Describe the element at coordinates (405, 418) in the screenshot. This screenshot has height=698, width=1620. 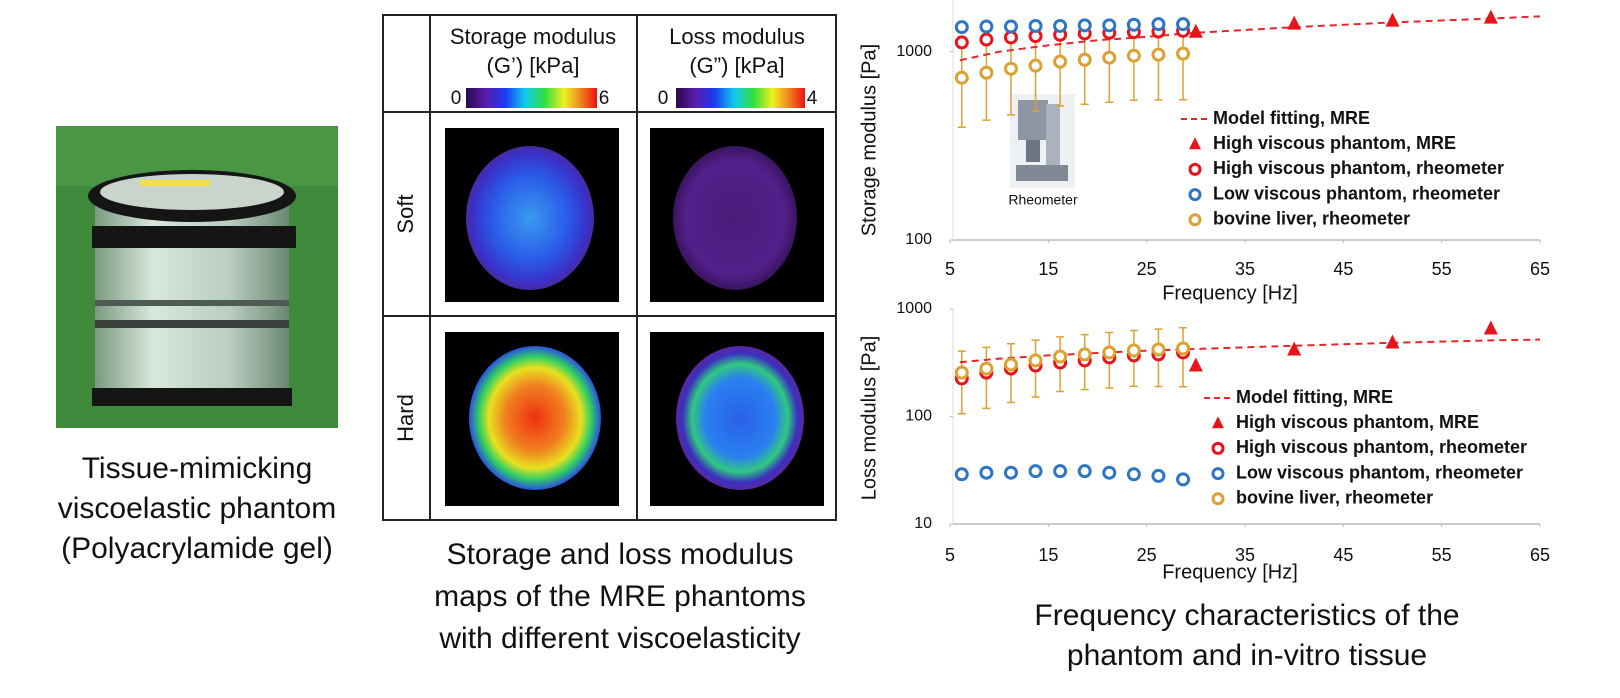
I see `map-row-label: Hard` at that location.